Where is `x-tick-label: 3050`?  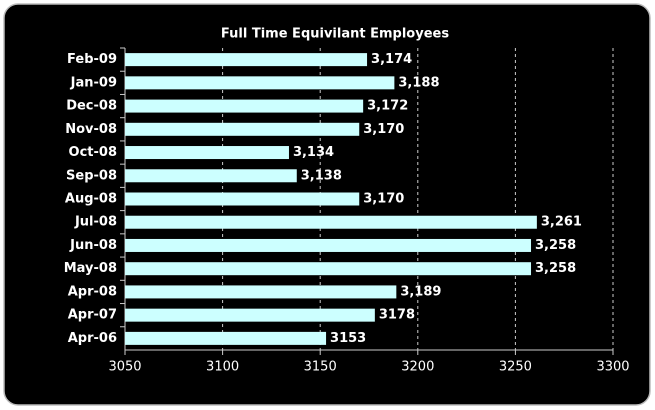 x-tick-label: 3050 is located at coordinates (124, 367).